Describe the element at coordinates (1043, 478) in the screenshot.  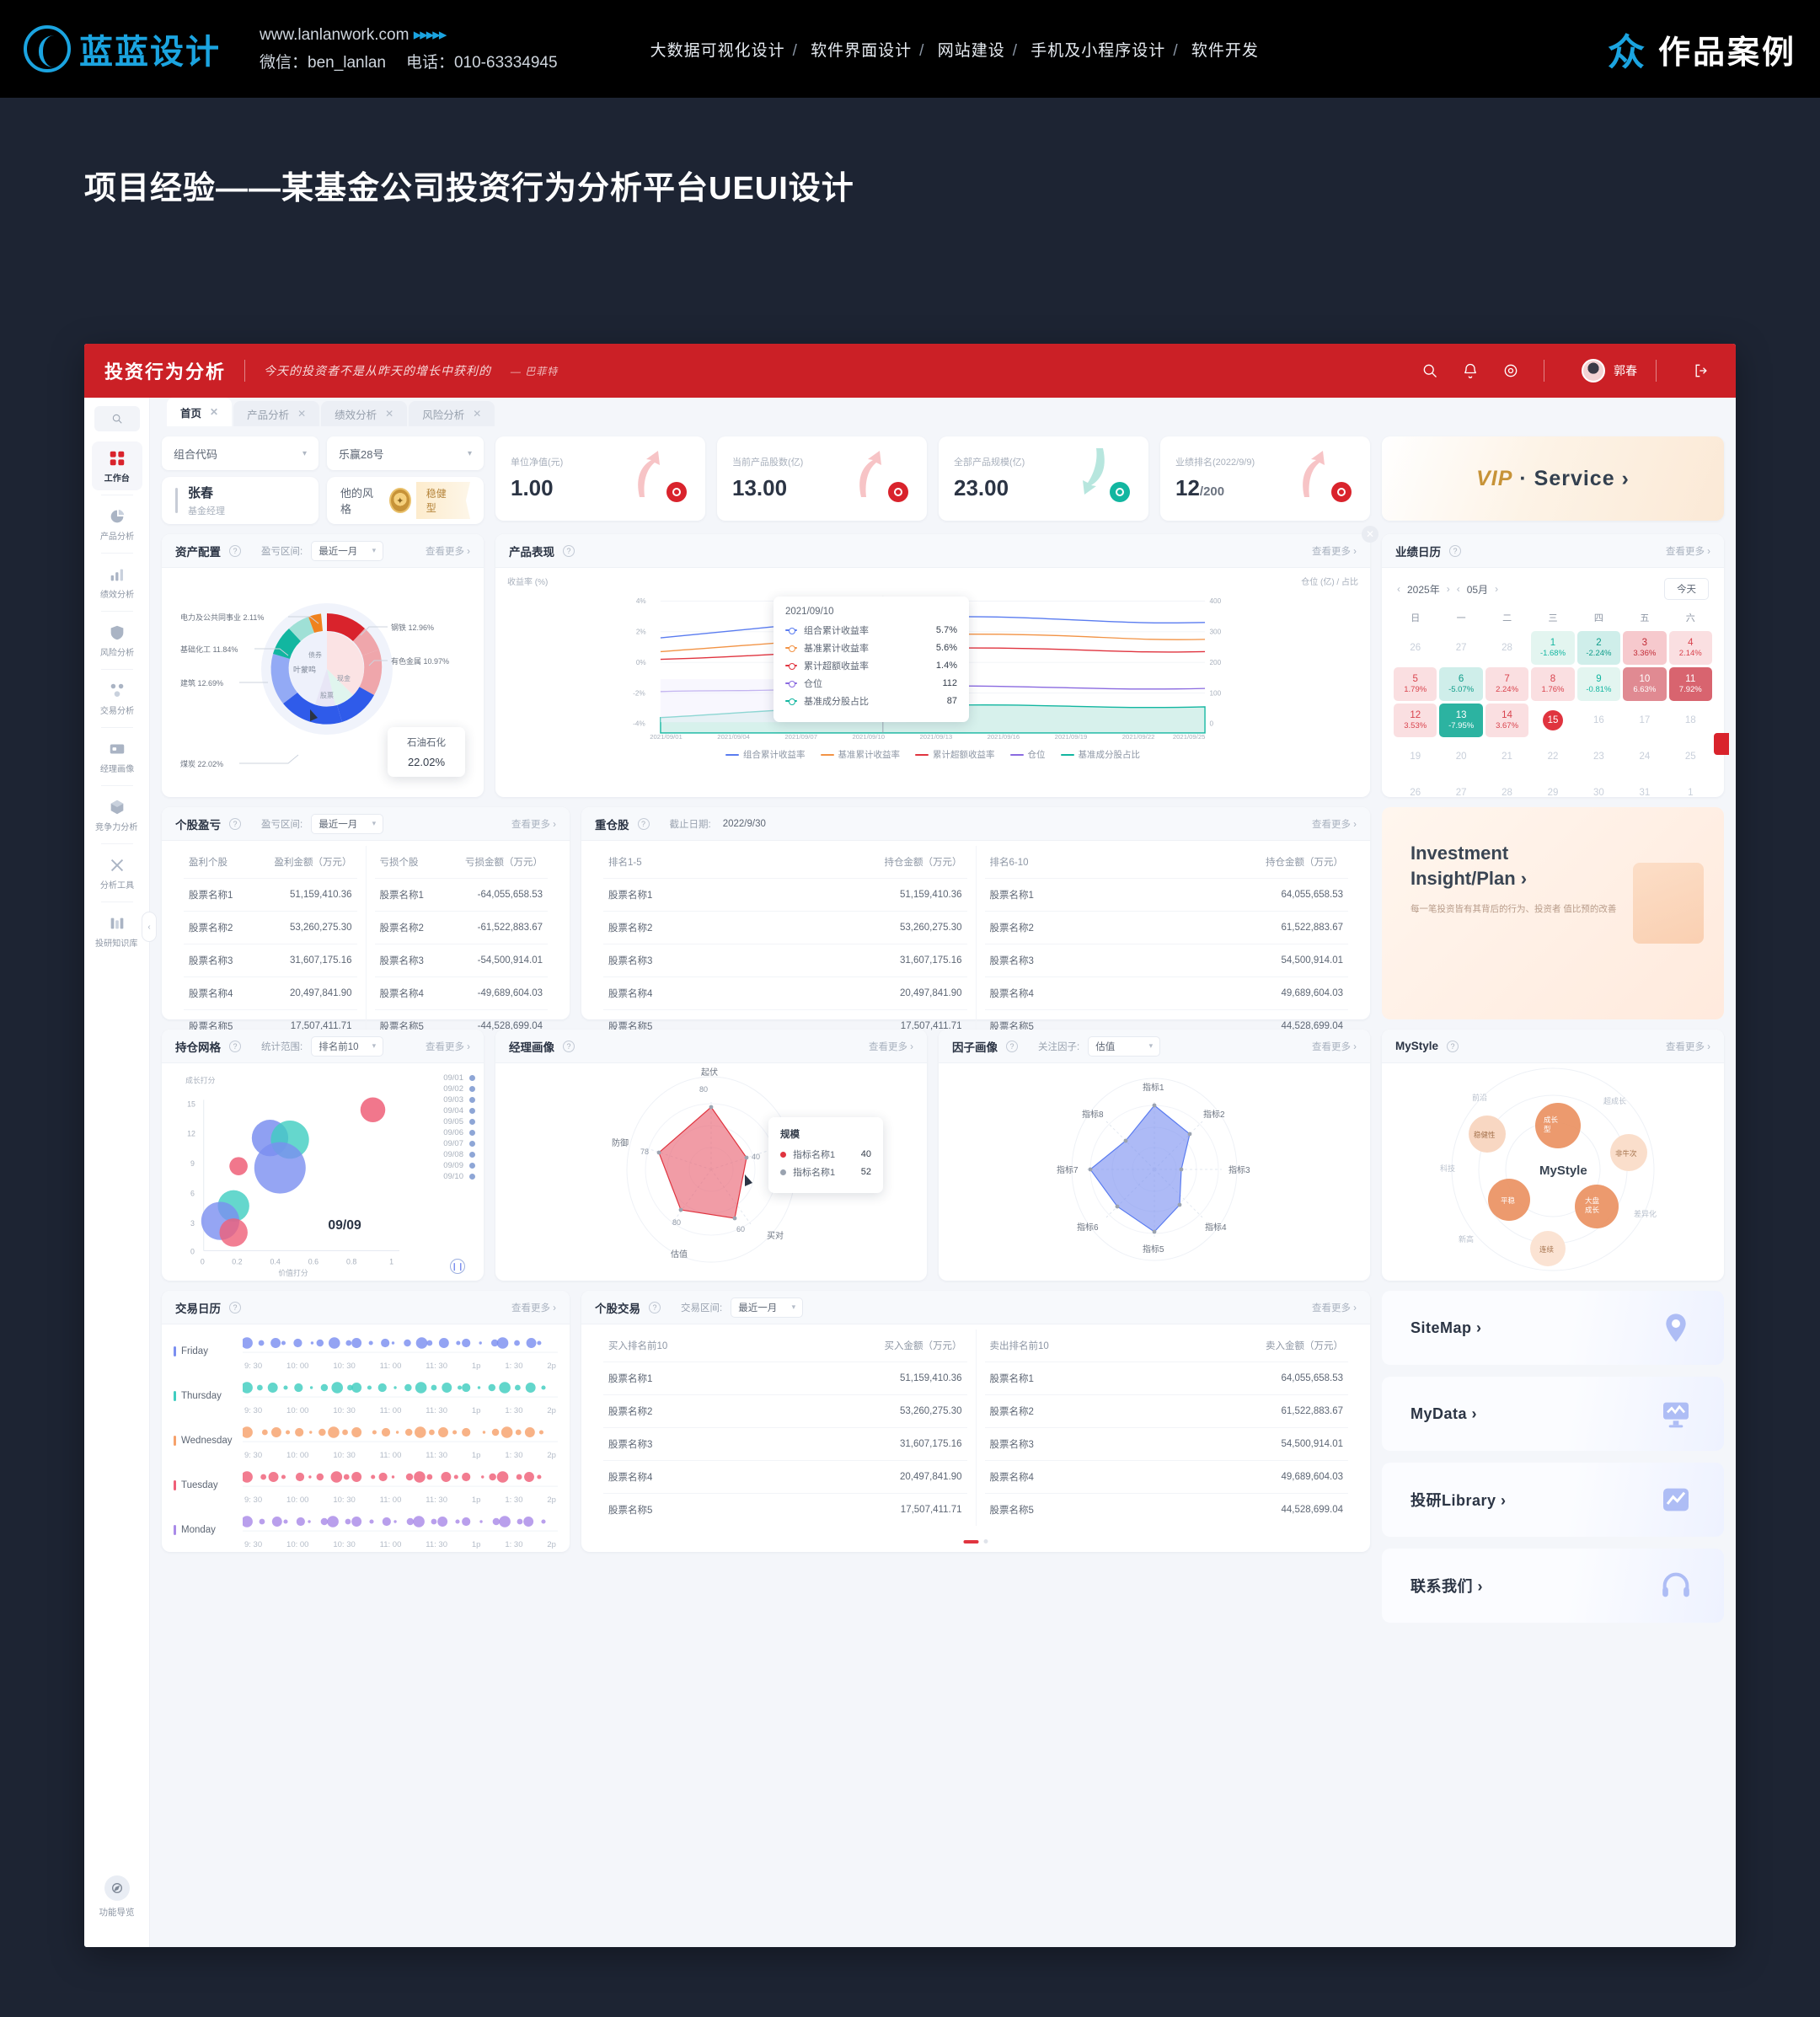
I see `kpi-card-scale: 全部产品规模(亿) 23.00` at that location.